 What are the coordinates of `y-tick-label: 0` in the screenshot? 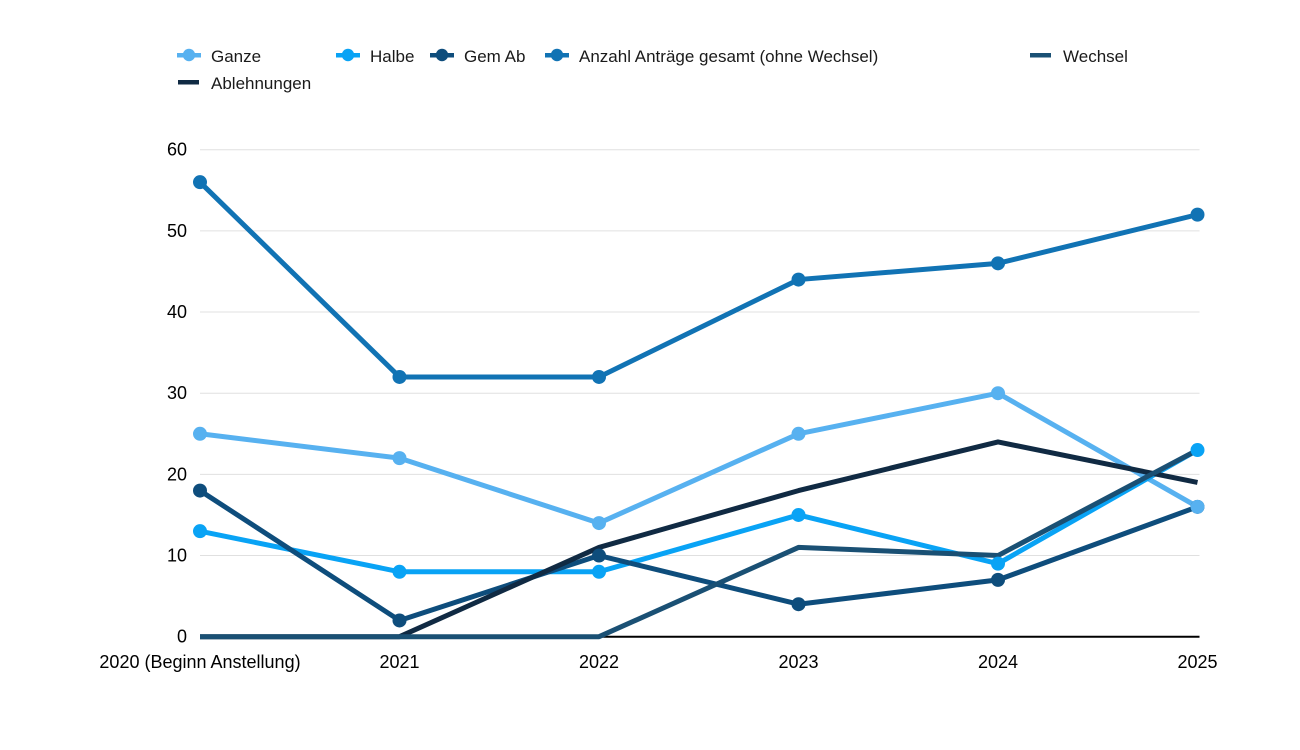 It's located at (182, 637).